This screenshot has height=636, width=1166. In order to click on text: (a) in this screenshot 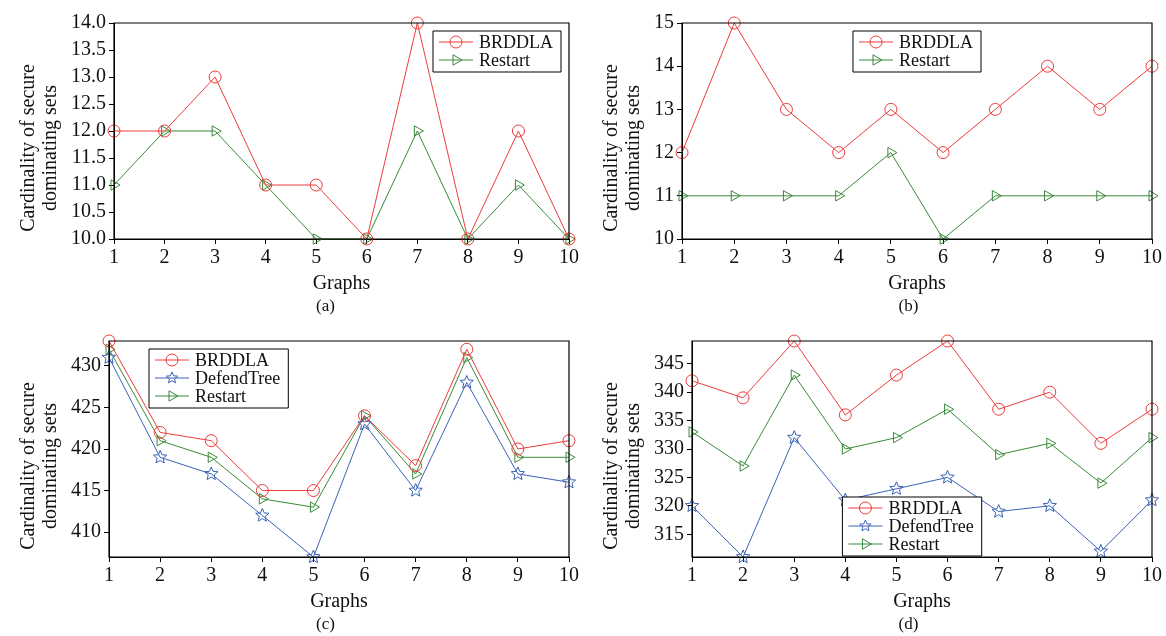, I will do `click(325, 306)`.